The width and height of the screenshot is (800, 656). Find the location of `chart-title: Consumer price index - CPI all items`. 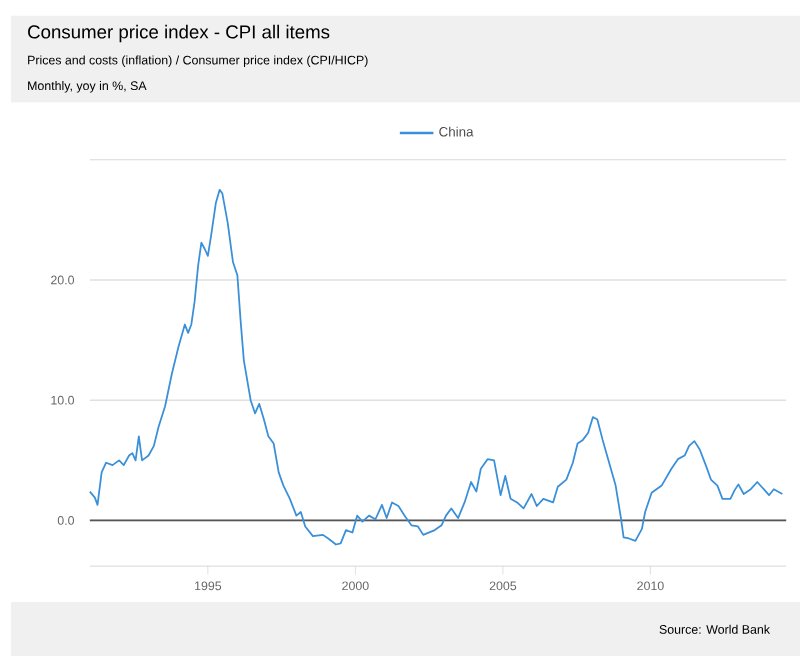

chart-title: Consumer price index - CPI all items is located at coordinates (179, 33).